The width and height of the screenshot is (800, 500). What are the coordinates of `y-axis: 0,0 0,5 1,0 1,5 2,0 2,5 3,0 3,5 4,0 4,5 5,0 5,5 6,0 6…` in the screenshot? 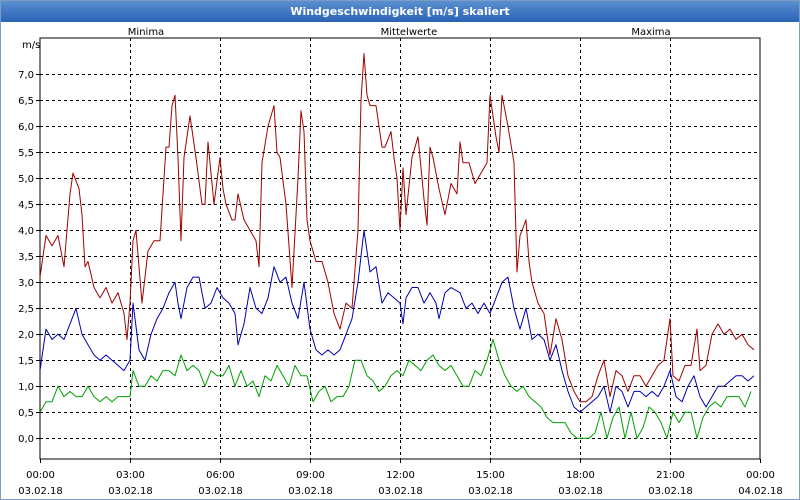 It's located at (29, 257).